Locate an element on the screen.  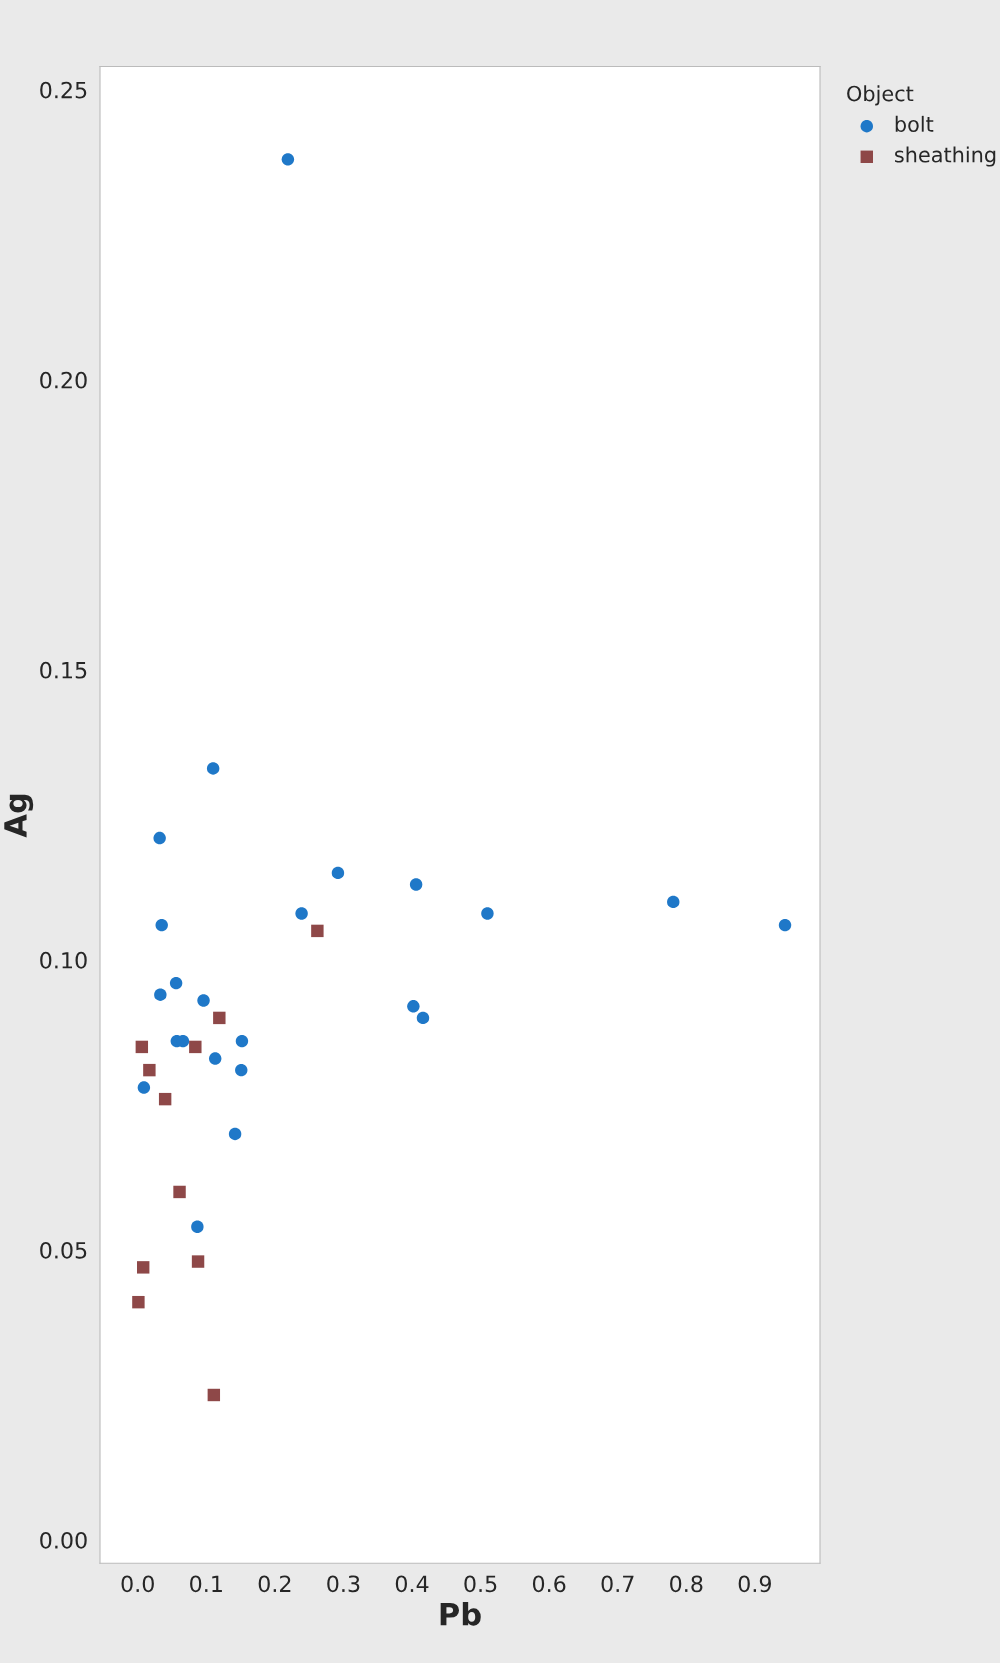
y-tick-label: 0.10 is located at coordinates (63, 960).